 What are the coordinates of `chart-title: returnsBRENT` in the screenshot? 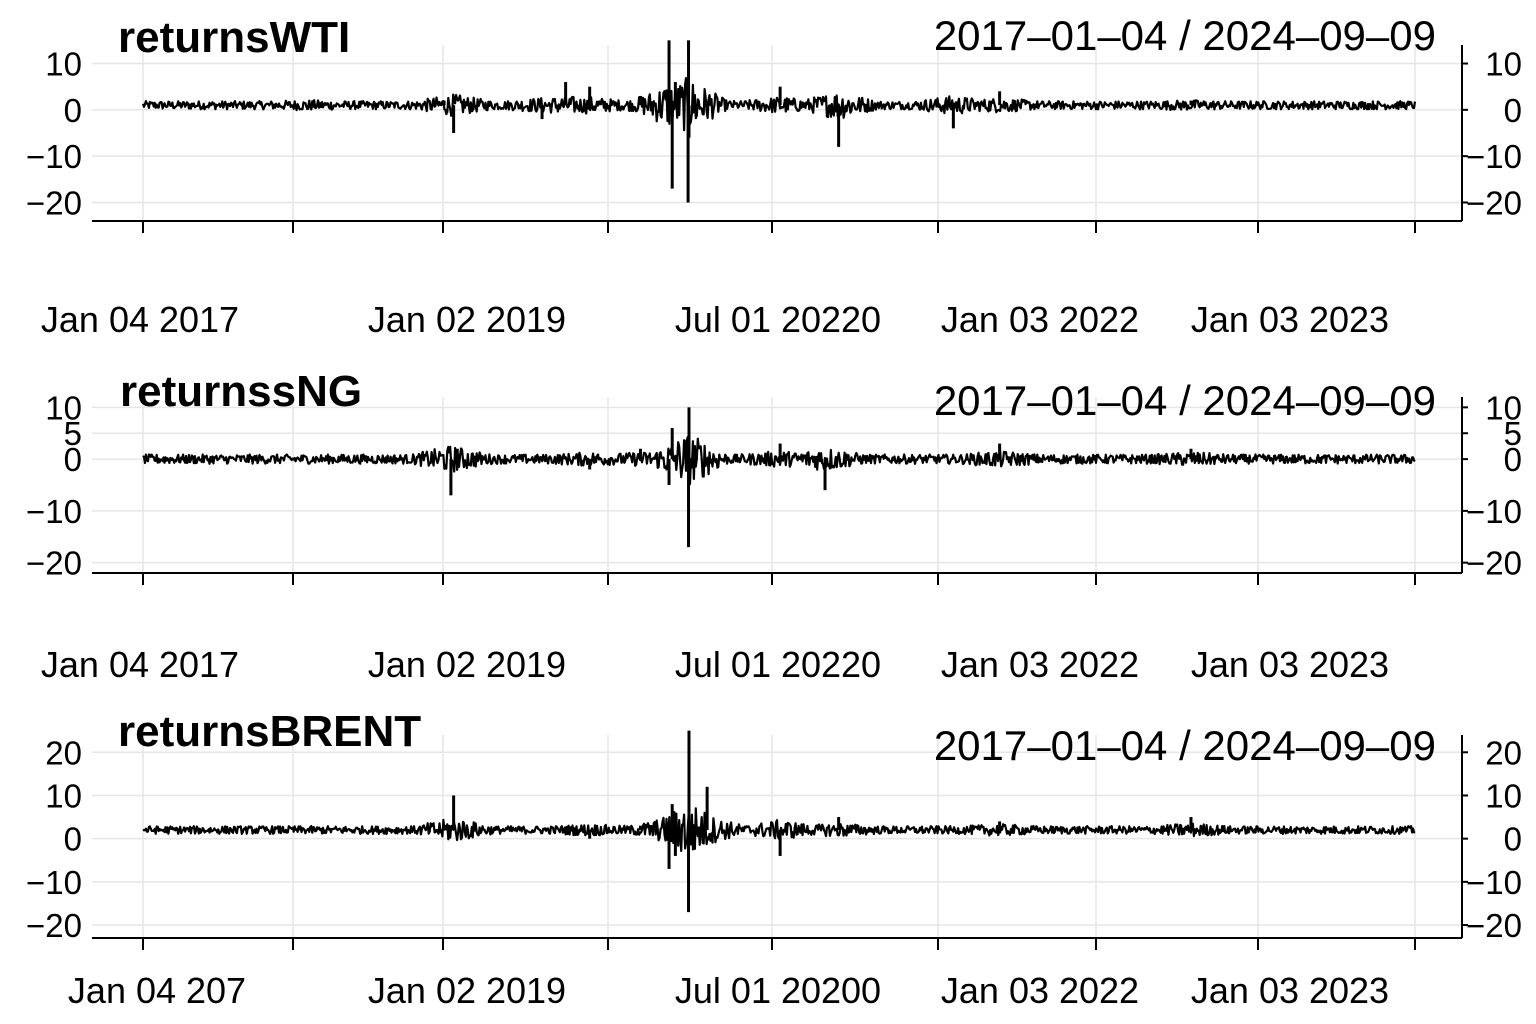 It's located at (269, 731).